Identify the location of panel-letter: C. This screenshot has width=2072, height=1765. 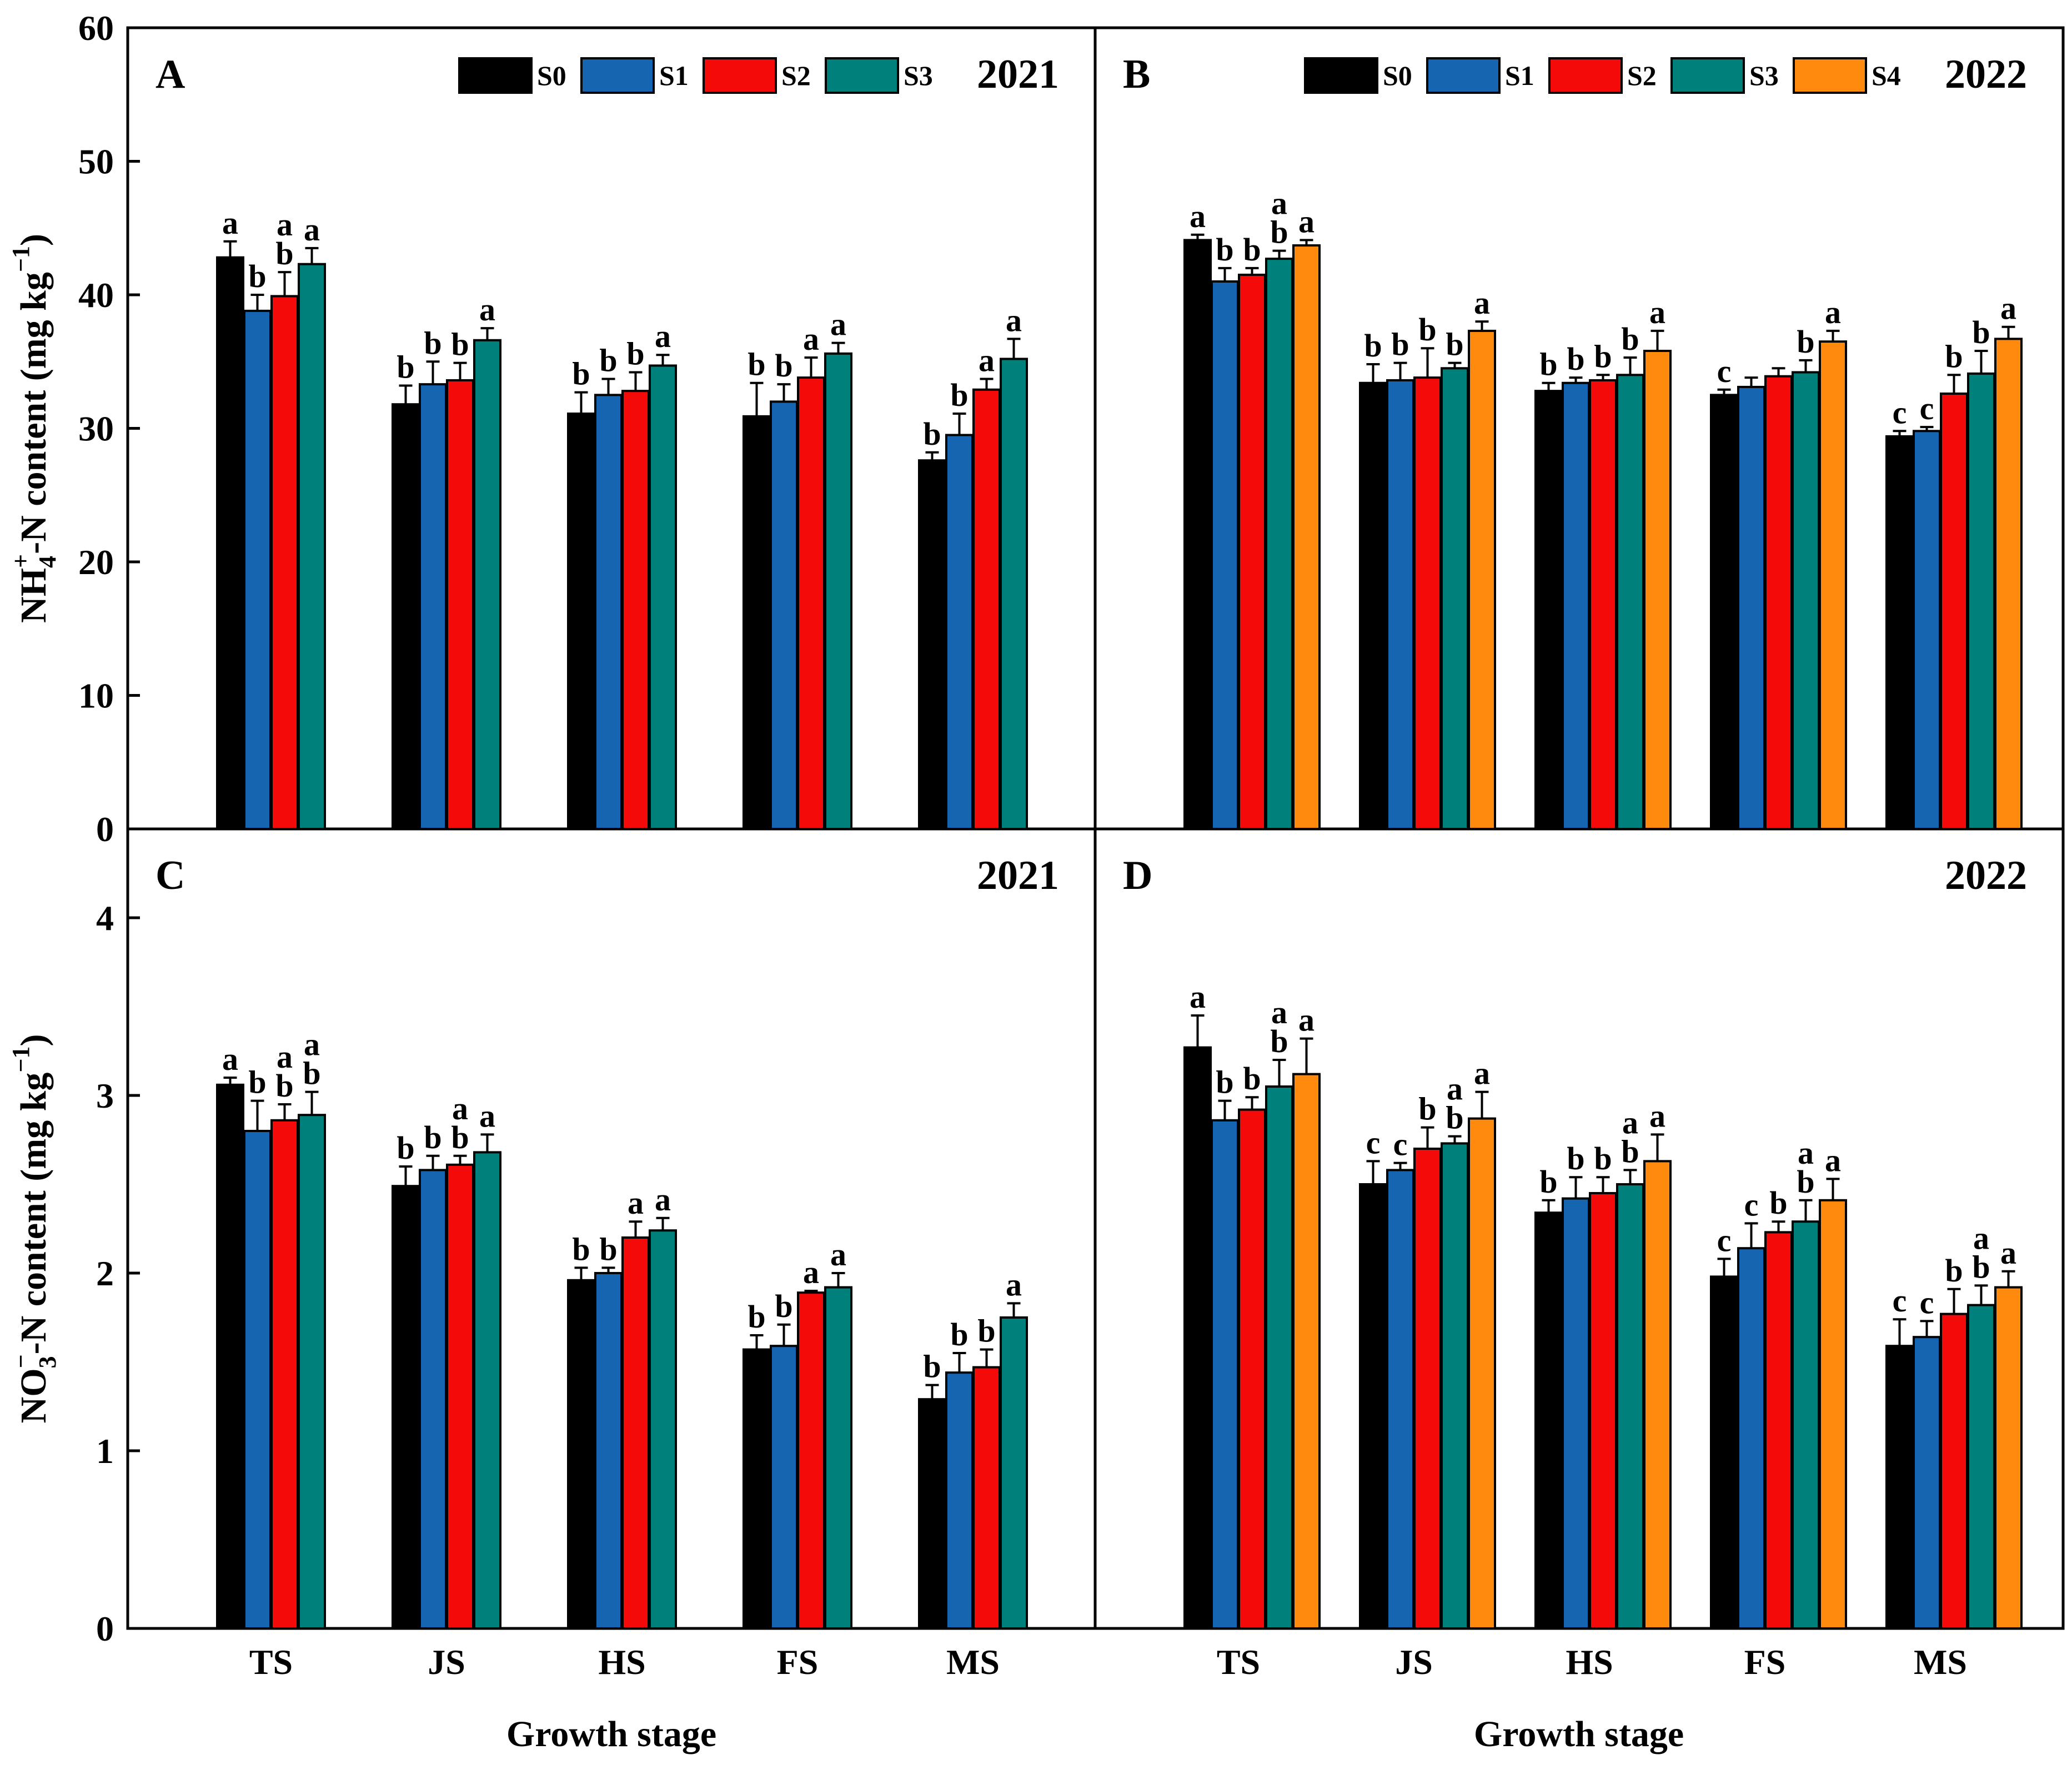
(170, 875).